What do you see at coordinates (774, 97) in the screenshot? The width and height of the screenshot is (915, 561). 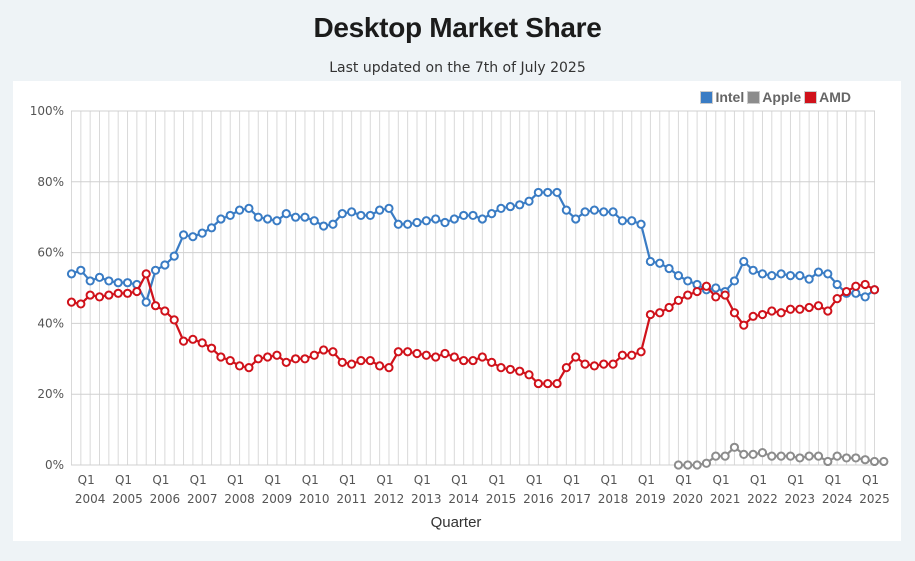 I see `legend-item-apple: Apple` at bounding box center [774, 97].